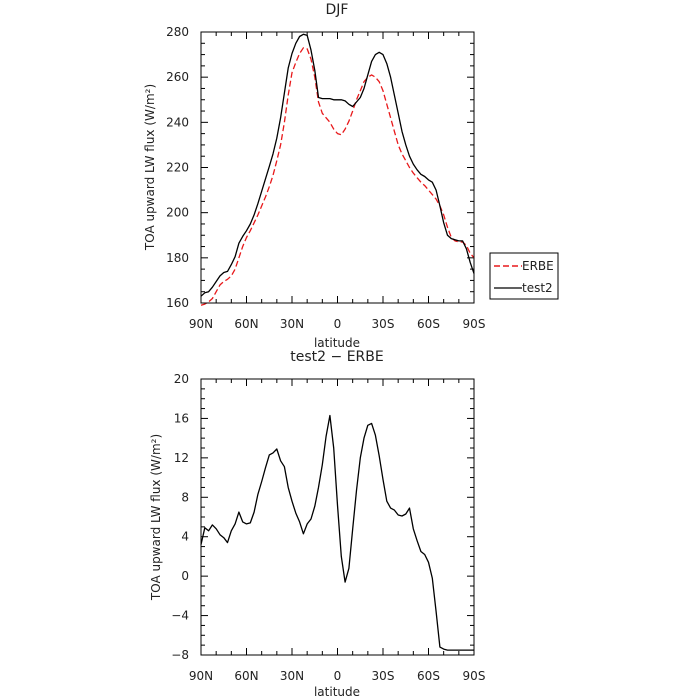  Describe the element at coordinates (185, 576) in the screenshot. I see `y-tick-label: 0` at that location.